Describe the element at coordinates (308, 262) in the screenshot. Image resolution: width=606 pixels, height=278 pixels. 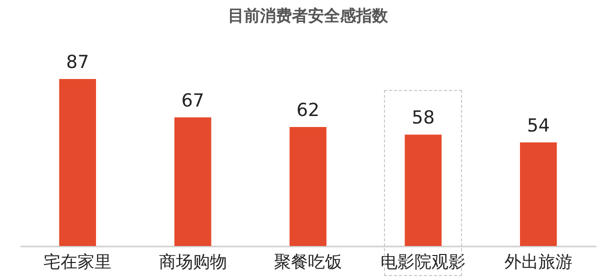
I see `x-tick-label: 聚餐吃饭` at that location.